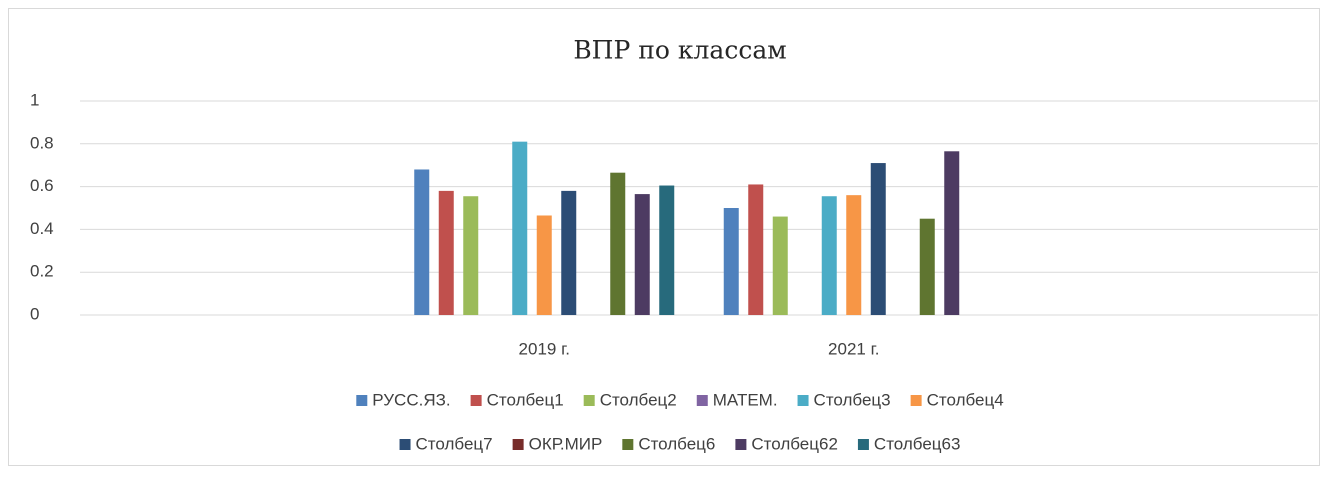 This screenshot has height=477, width=1328. I want to click on legend-label: Столбец1, so click(525, 399).